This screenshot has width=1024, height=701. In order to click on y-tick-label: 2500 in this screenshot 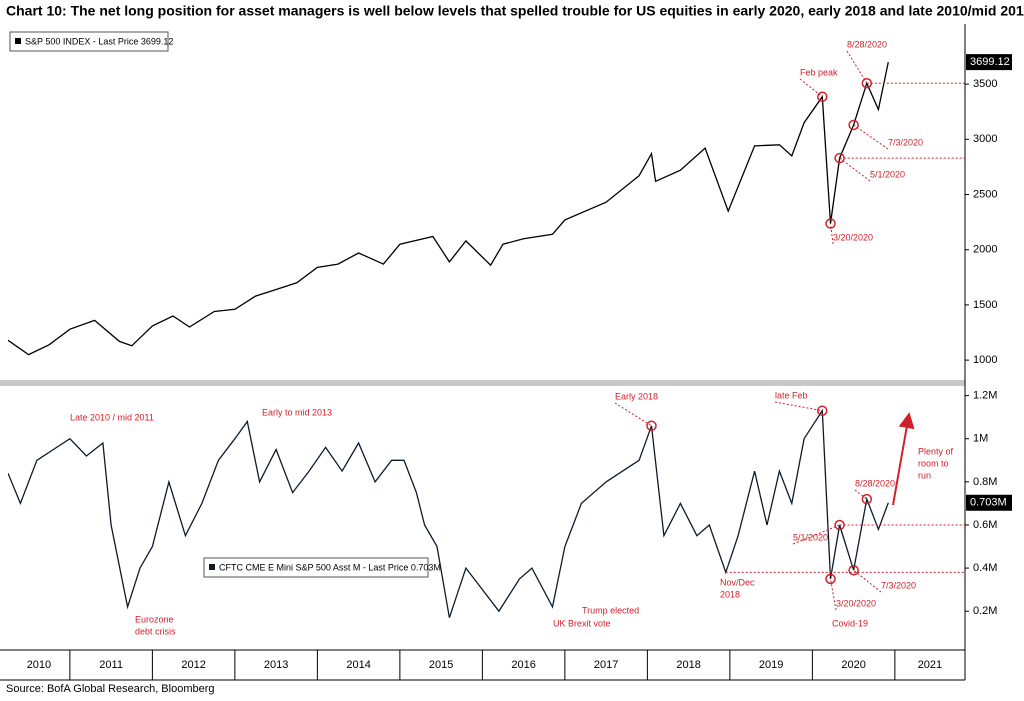, I will do `click(985, 194)`.